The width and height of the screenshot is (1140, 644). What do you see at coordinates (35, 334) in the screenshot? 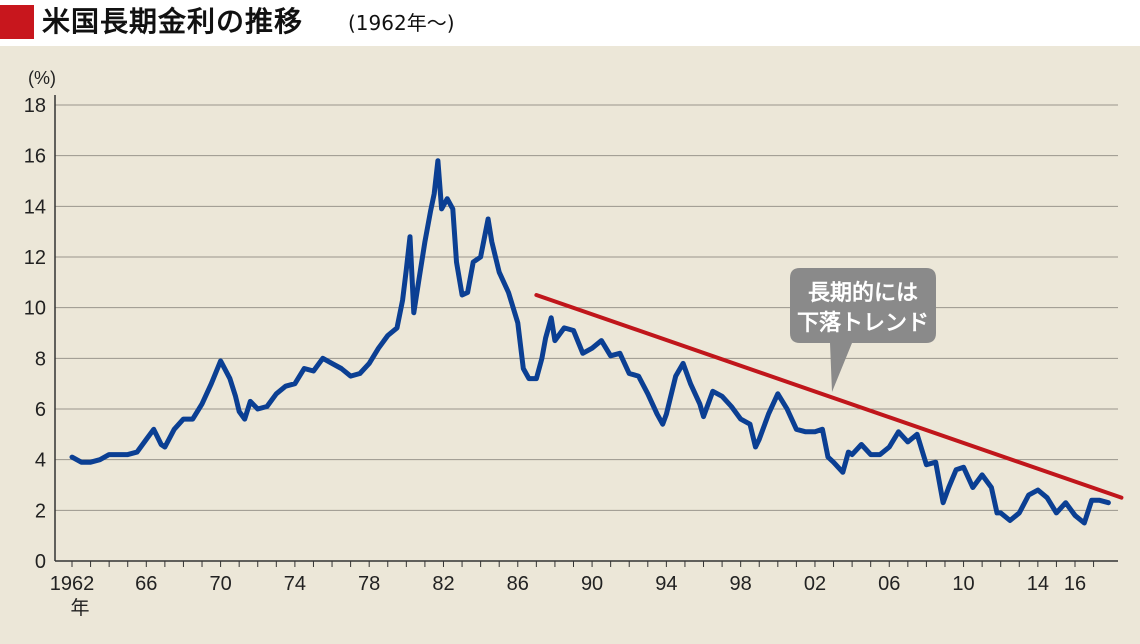
I see `y-tick-labels: 0 2 4 6 8 10 12 14 16 18` at bounding box center [35, 334].